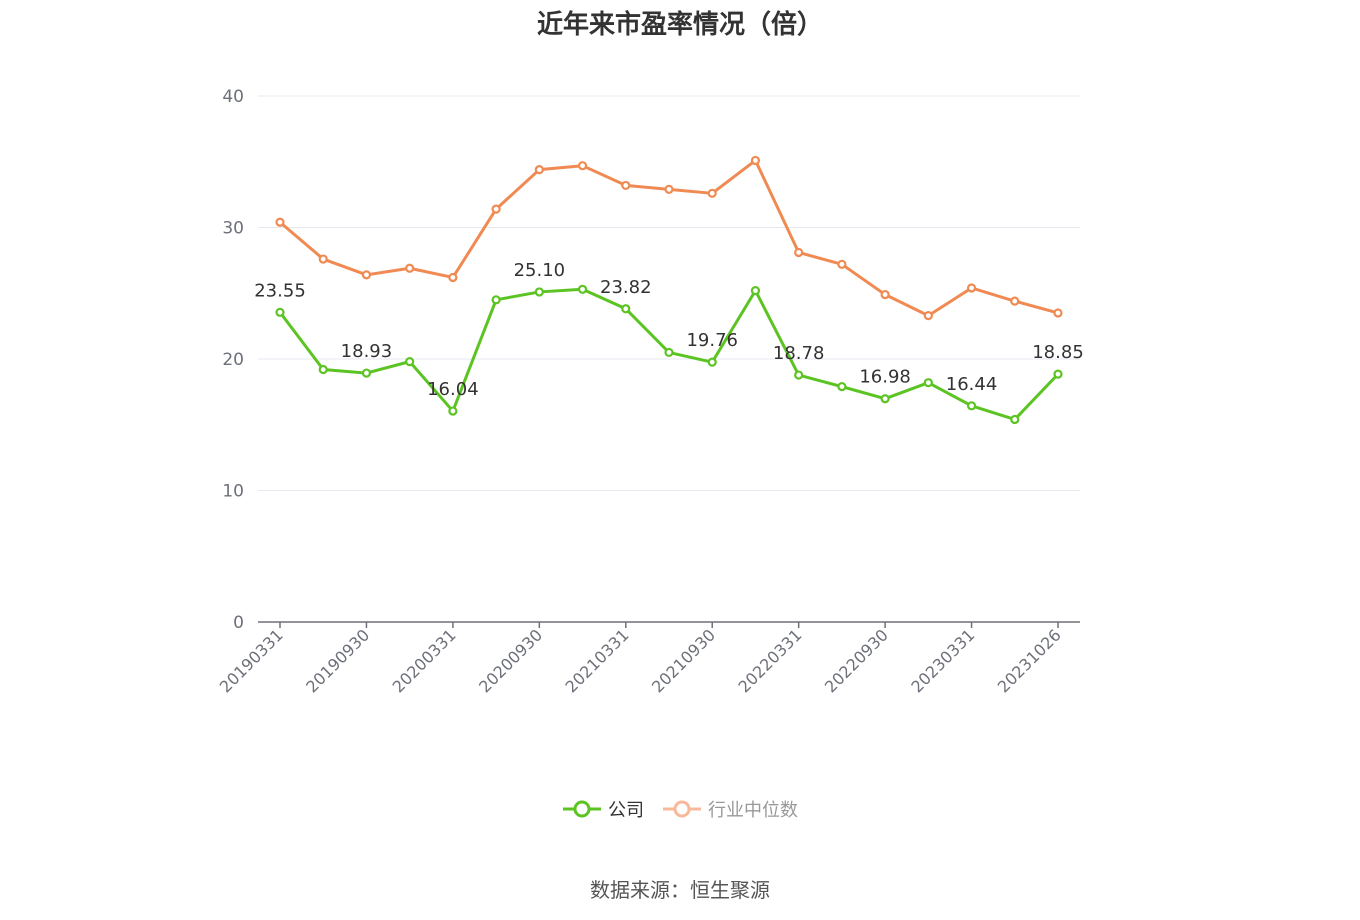 The height and width of the screenshot is (920, 1360). What do you see at coordinates (582, 809) in the screenshot?
I see `legend-company-marker` at bounding box center [582, 809].